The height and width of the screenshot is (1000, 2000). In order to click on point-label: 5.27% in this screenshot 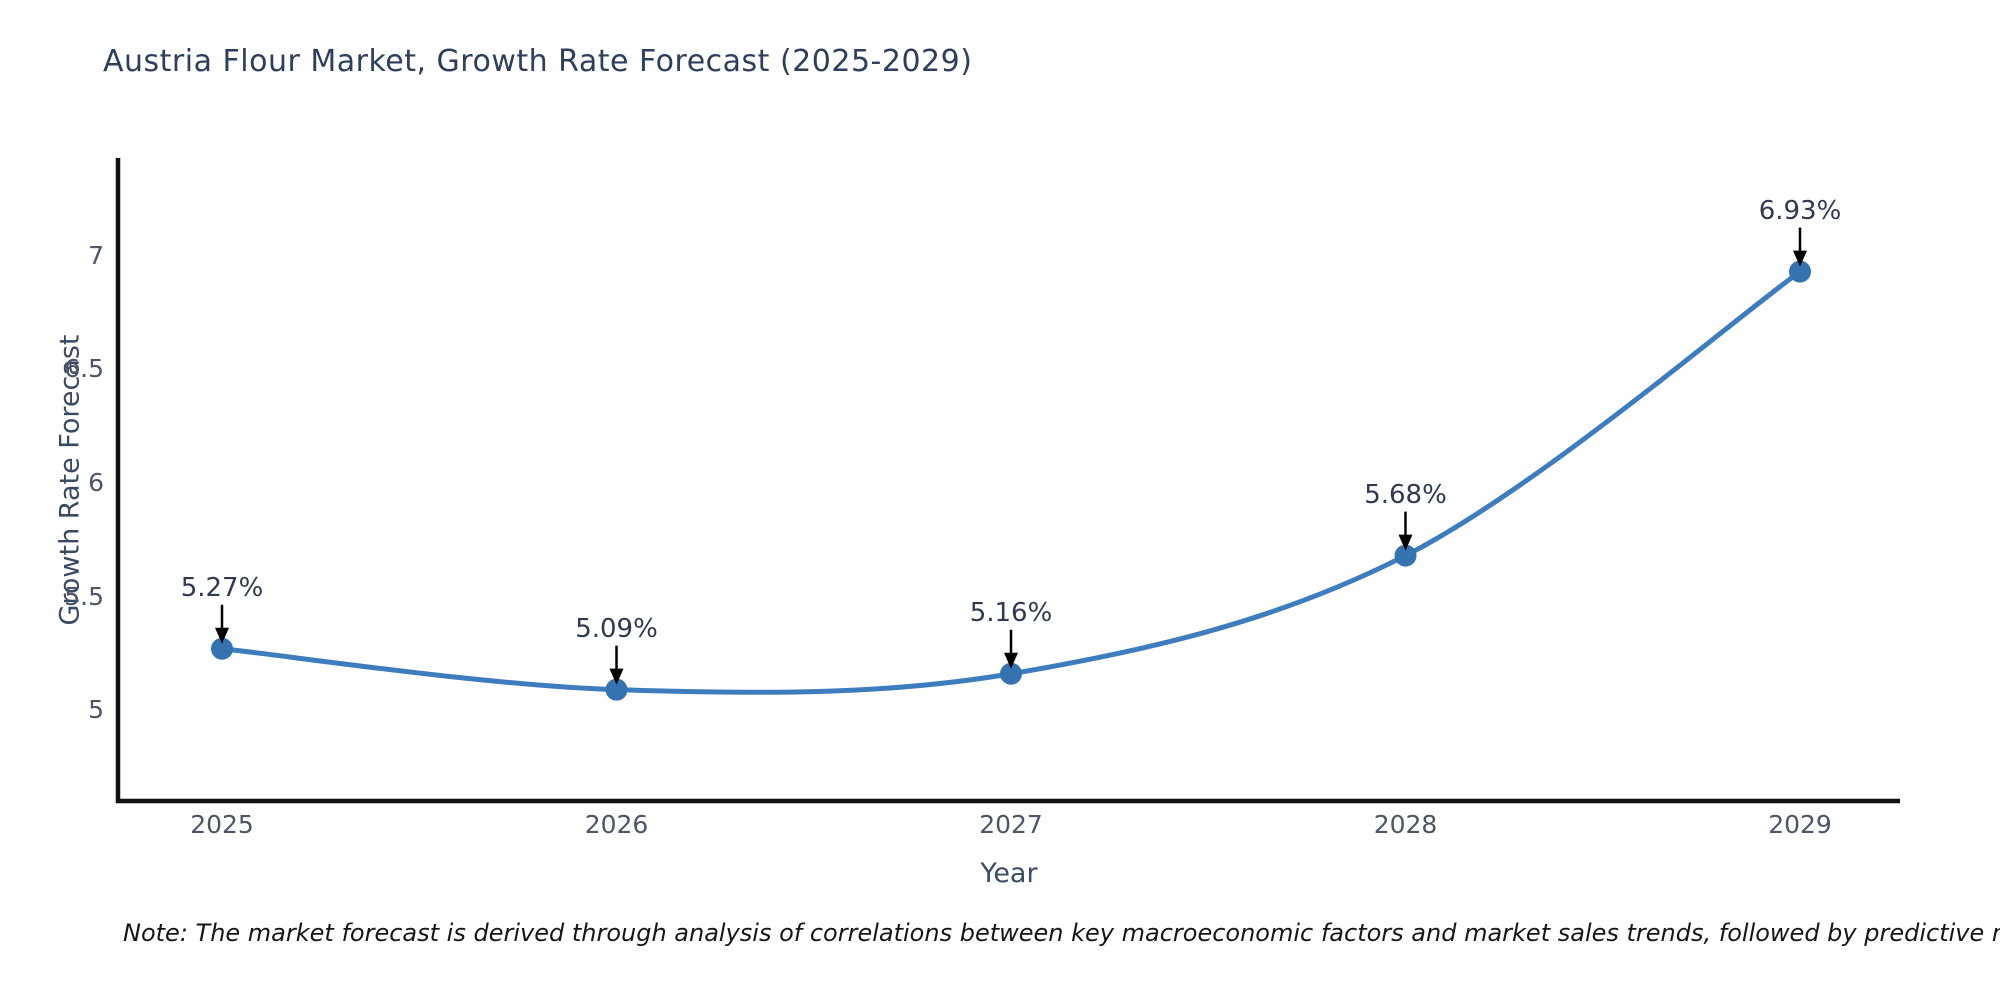, I will do `click(222, 587)`.